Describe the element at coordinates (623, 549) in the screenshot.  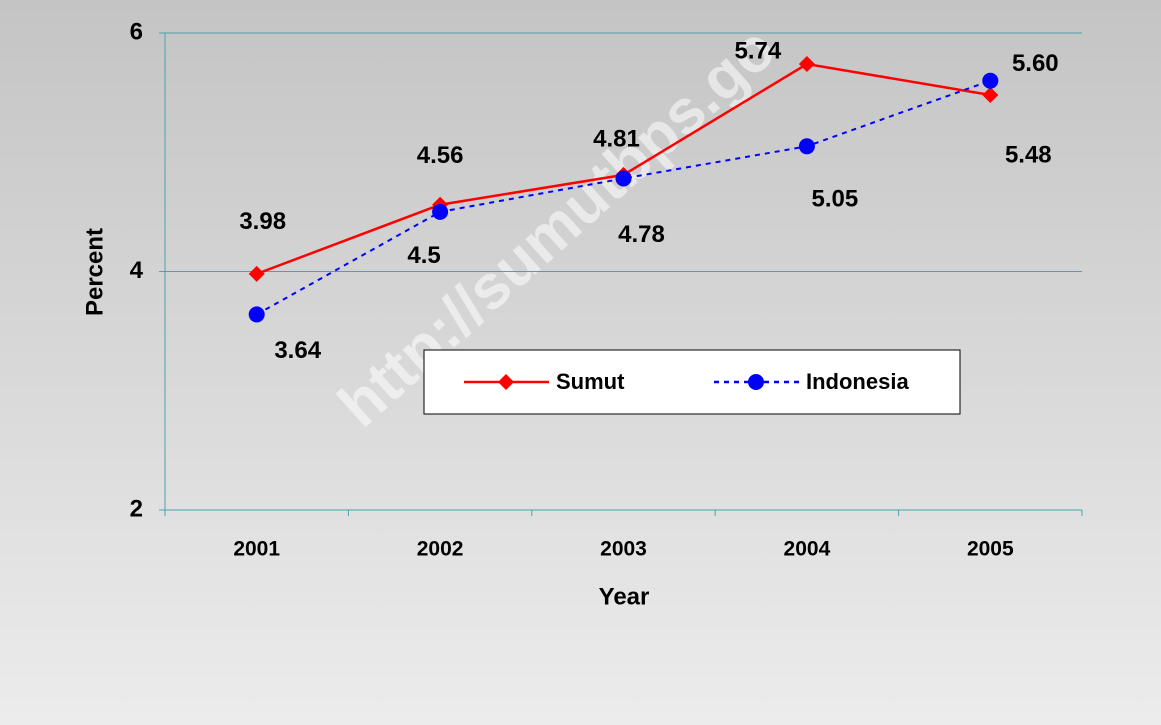
I see `x-tick-label: 2003` at that location.